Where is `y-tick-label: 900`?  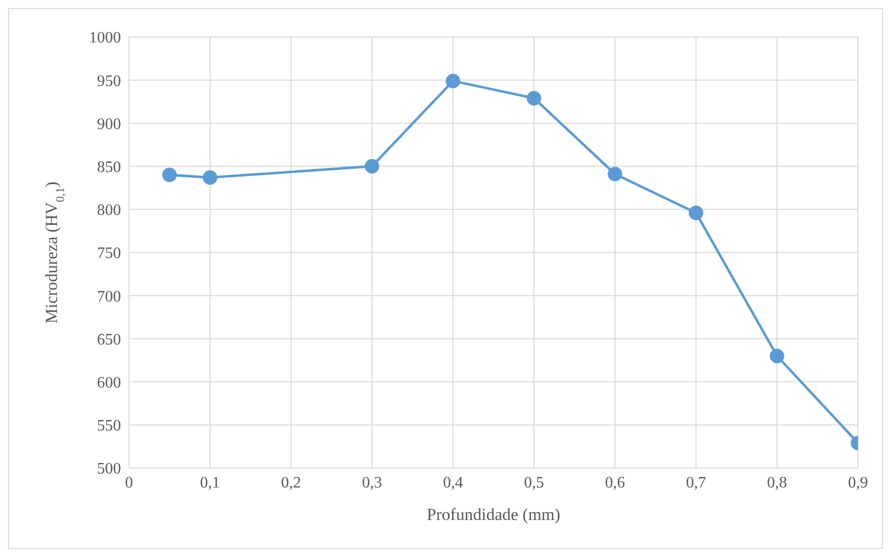
y-tick-label: 900 is located at coordinates (109, 124).